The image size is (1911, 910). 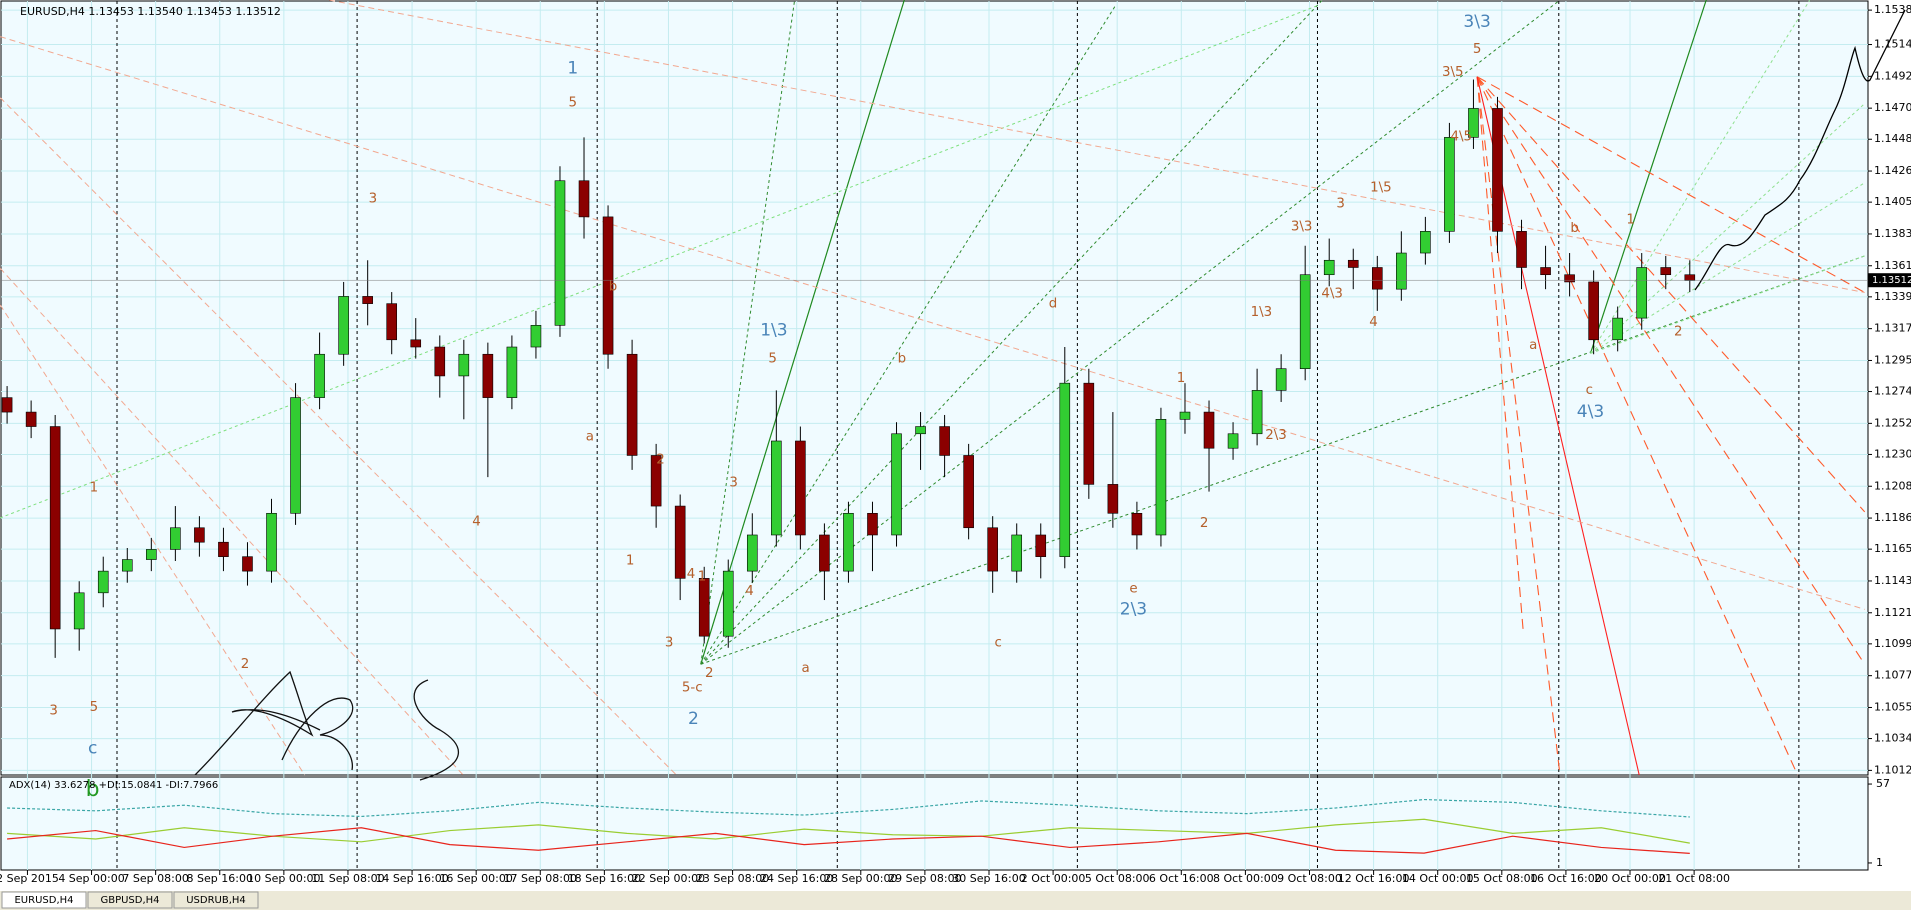 I want to click on y-tick-label: 1.10342, so click(x=1892, y=738).